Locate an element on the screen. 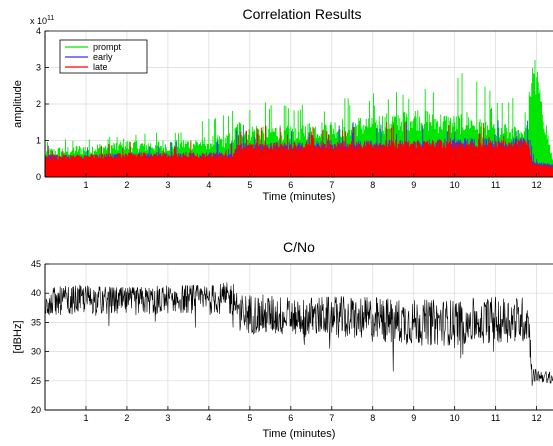 The height and width of the screenshot is (446, 553). y-tick-label: 4 is located at coordinates (38, 31).